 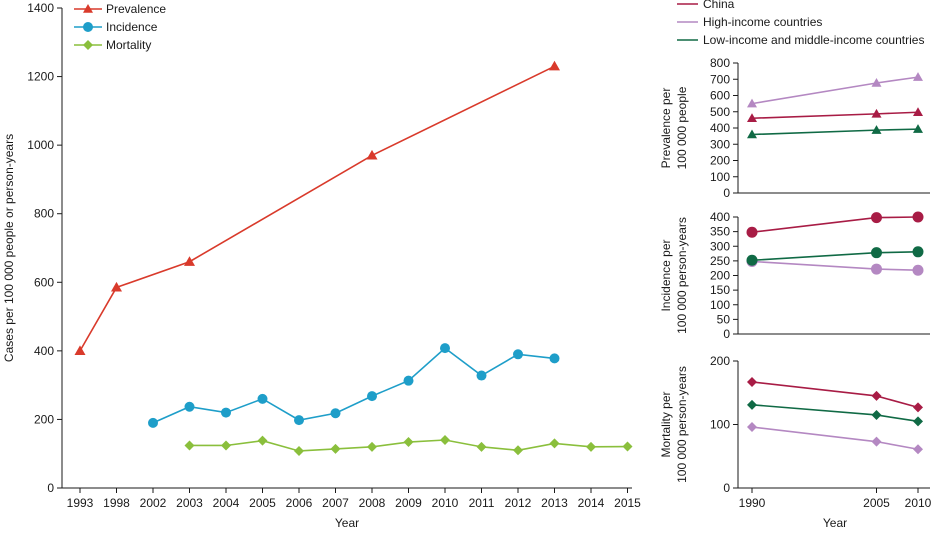 I want to click on y-tick-label: 400, so click(x=44, y=351).